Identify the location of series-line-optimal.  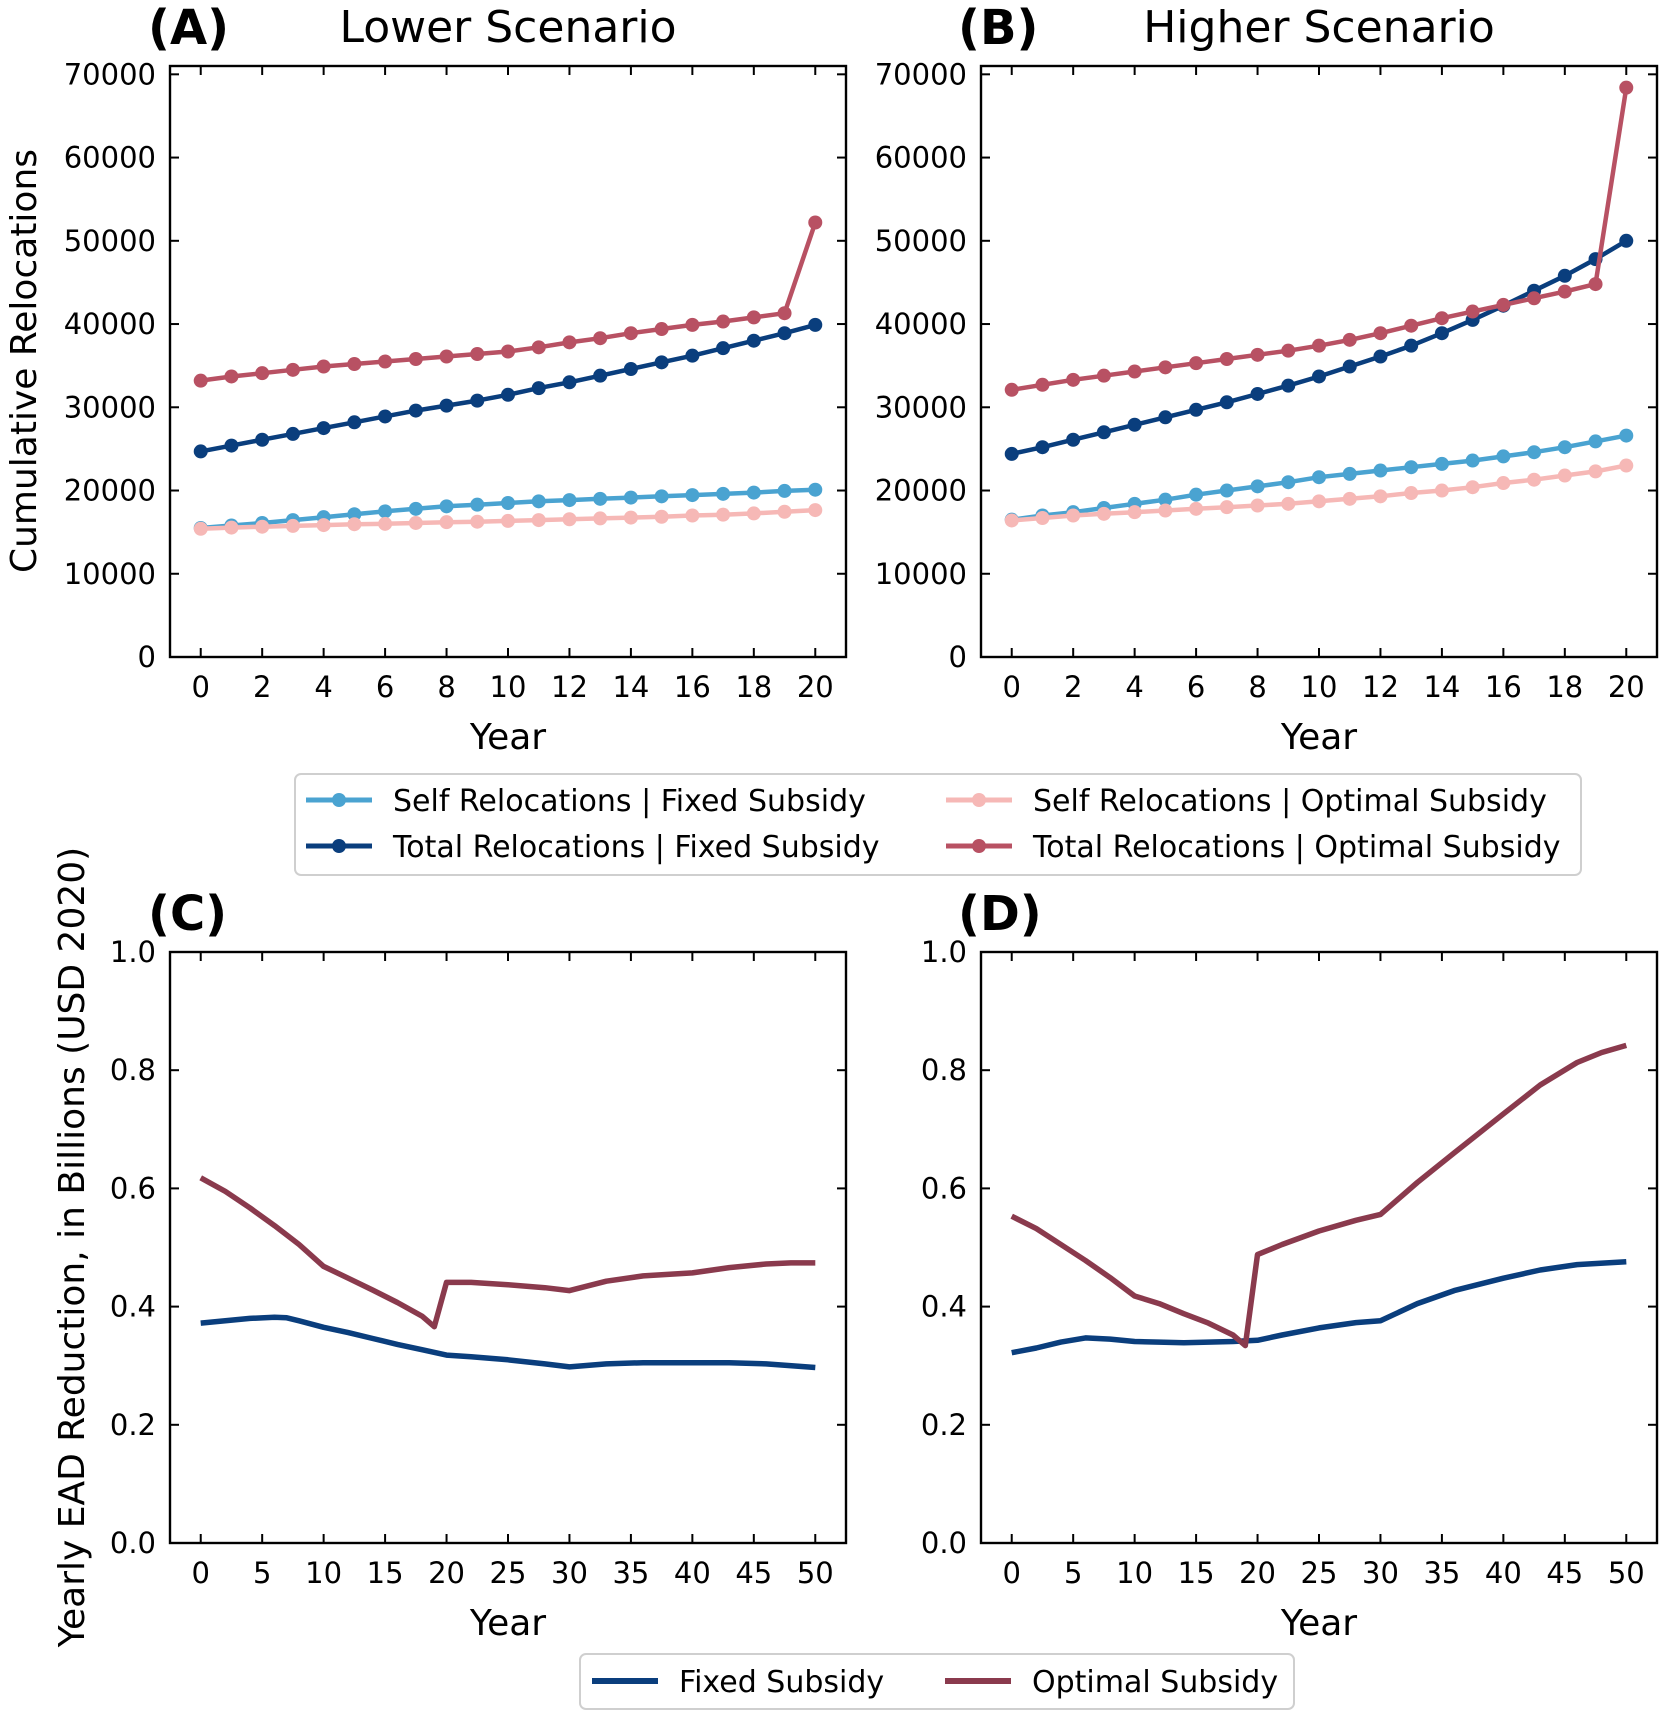
(507, 1252).